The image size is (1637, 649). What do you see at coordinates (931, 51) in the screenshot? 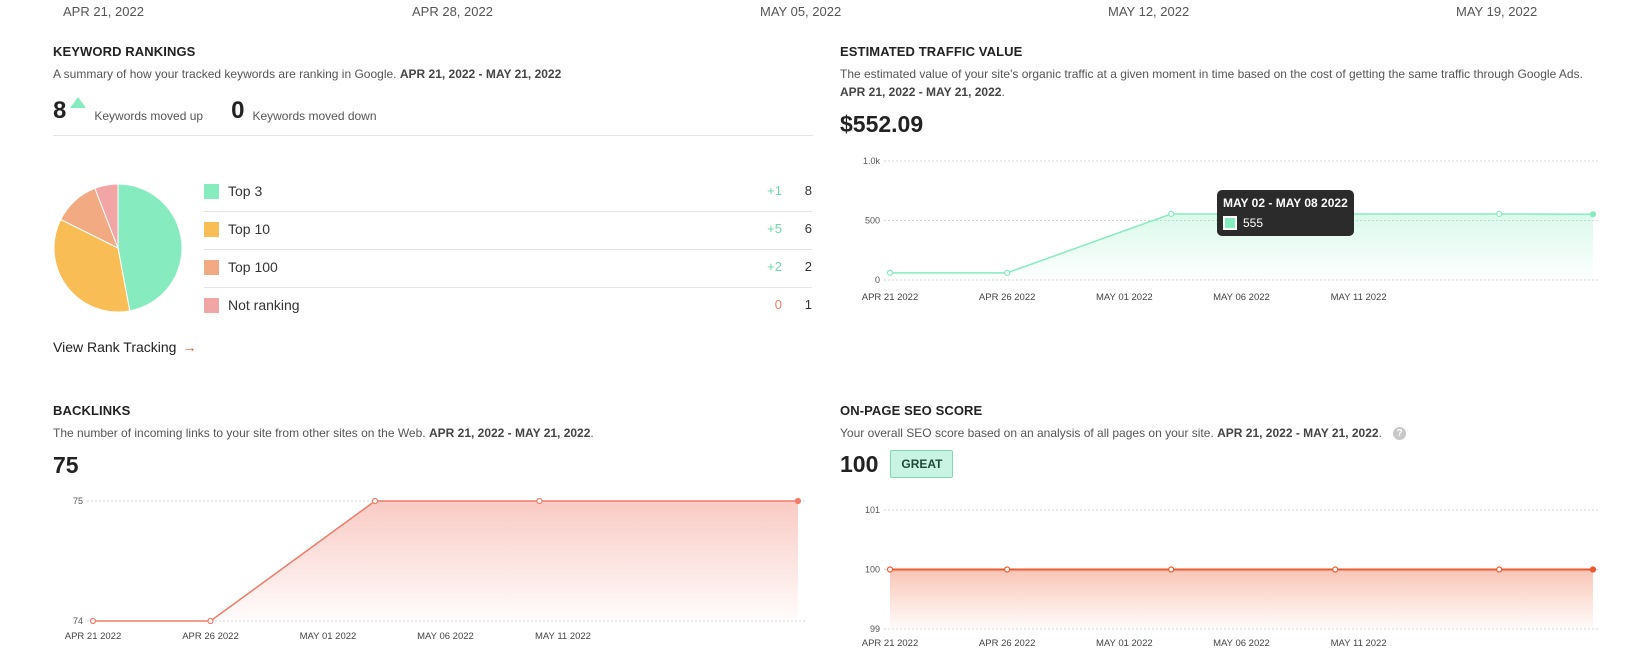
I see `traffic-value-title: ESTIMATED TRAFFIC VALUE` at bounding box center [931, 51].